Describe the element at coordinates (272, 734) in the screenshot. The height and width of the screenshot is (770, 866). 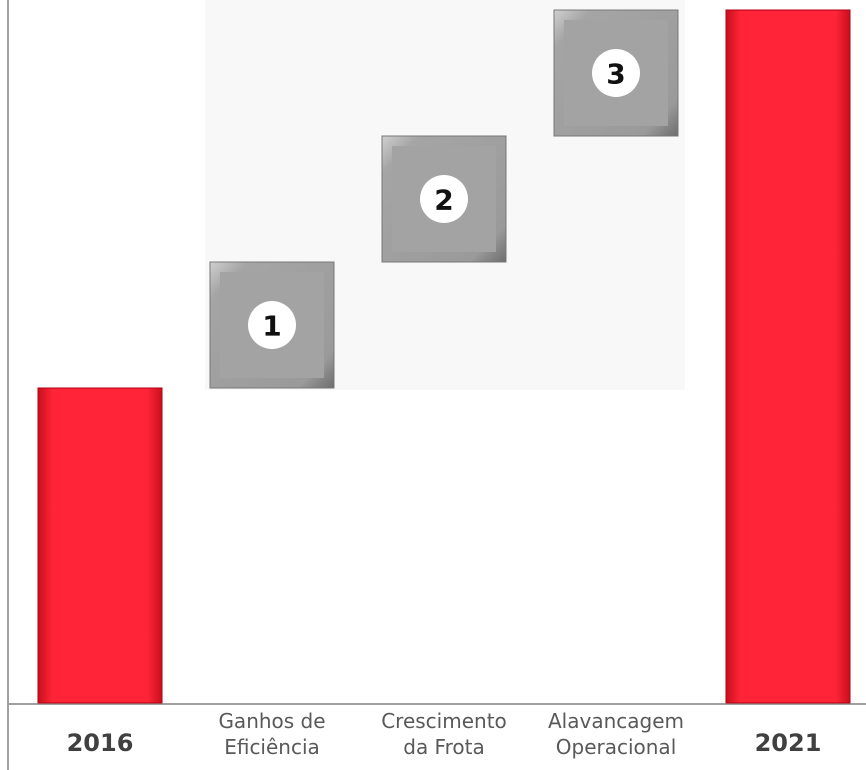
I see `x-tick-label: Ganhos de Eficiência` at that location.